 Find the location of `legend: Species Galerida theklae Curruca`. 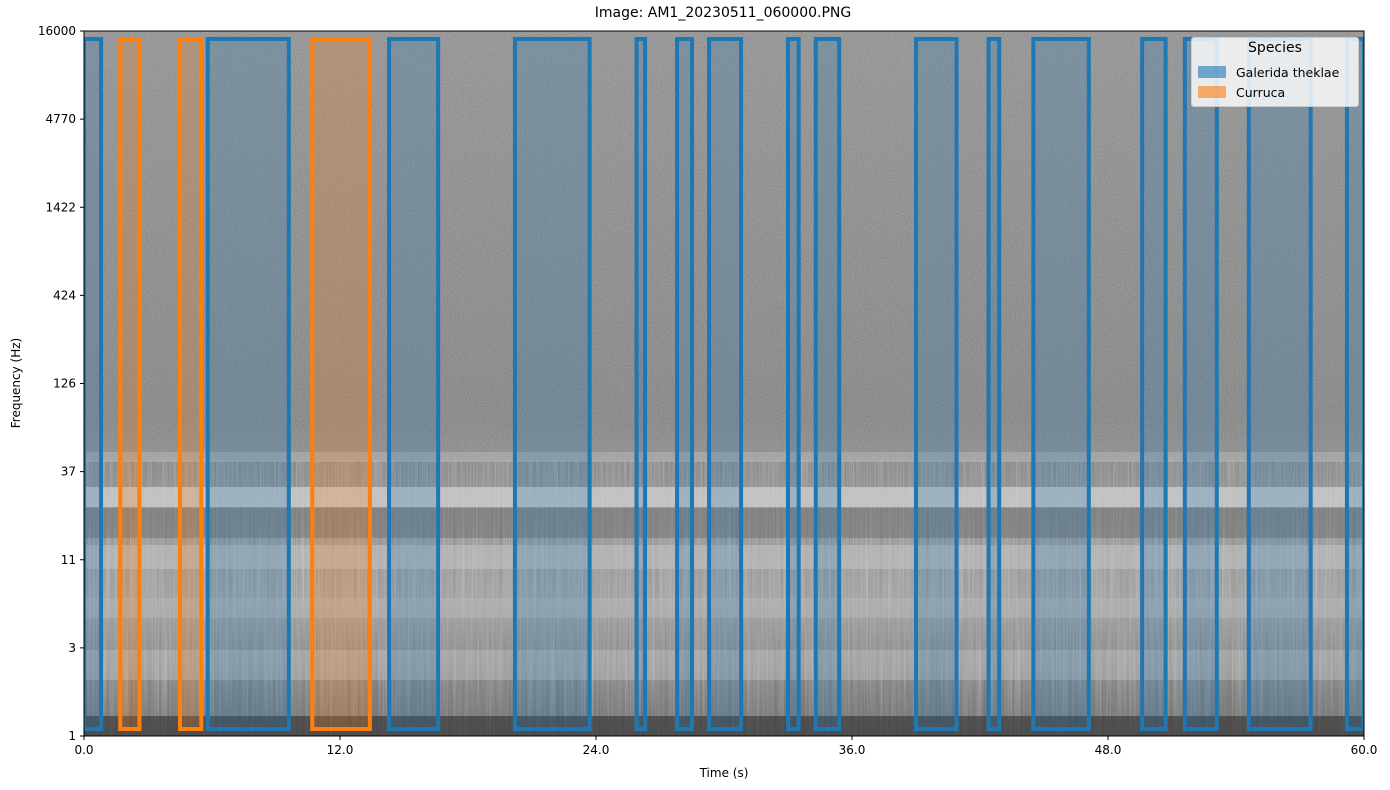

legend: Species Galerida theklae Curruca is located at coordinates (1275, 72).